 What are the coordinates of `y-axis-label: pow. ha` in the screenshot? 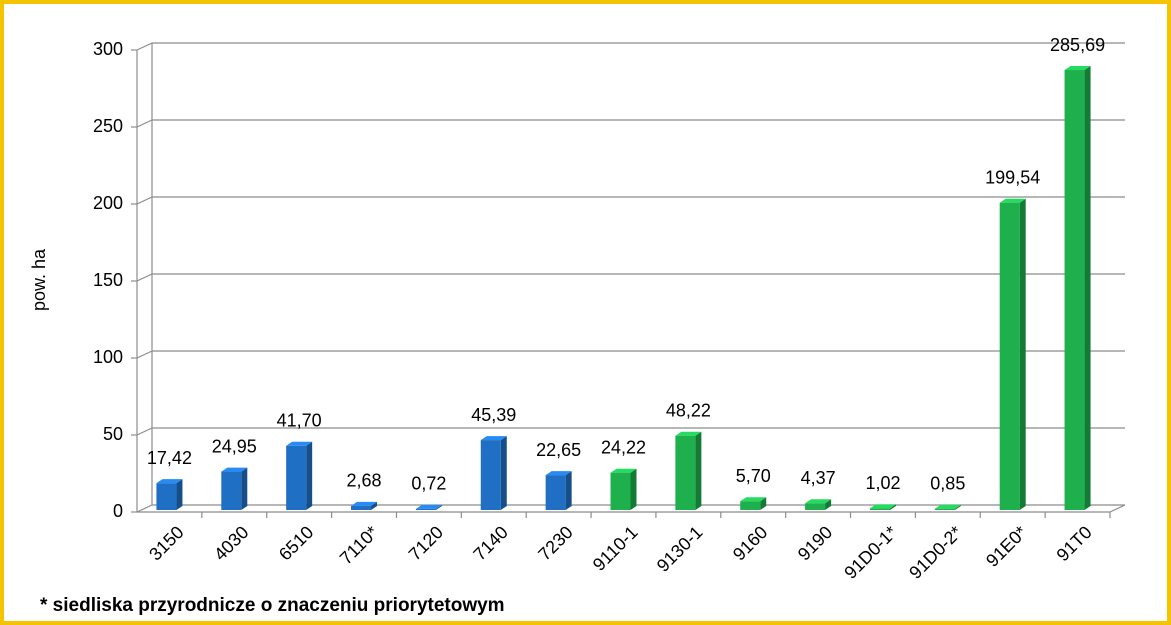 It's located at (39, 279).